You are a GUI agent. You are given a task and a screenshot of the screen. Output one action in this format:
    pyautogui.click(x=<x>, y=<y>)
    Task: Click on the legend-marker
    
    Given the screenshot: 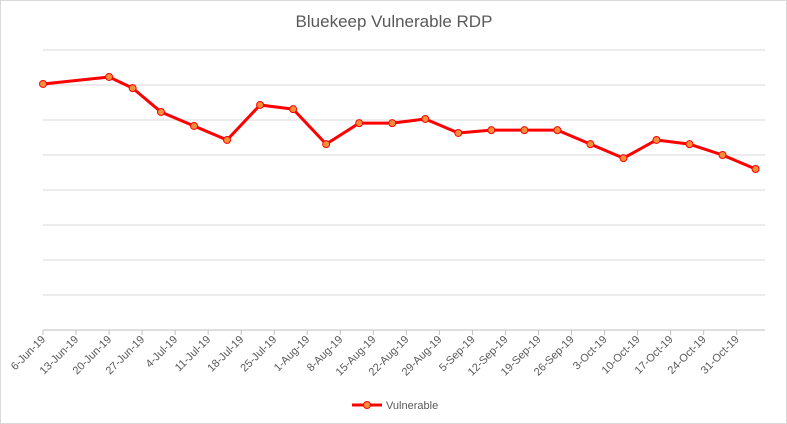 What is the action you would take?
    pyautogui.click(x=367, y=405)
    